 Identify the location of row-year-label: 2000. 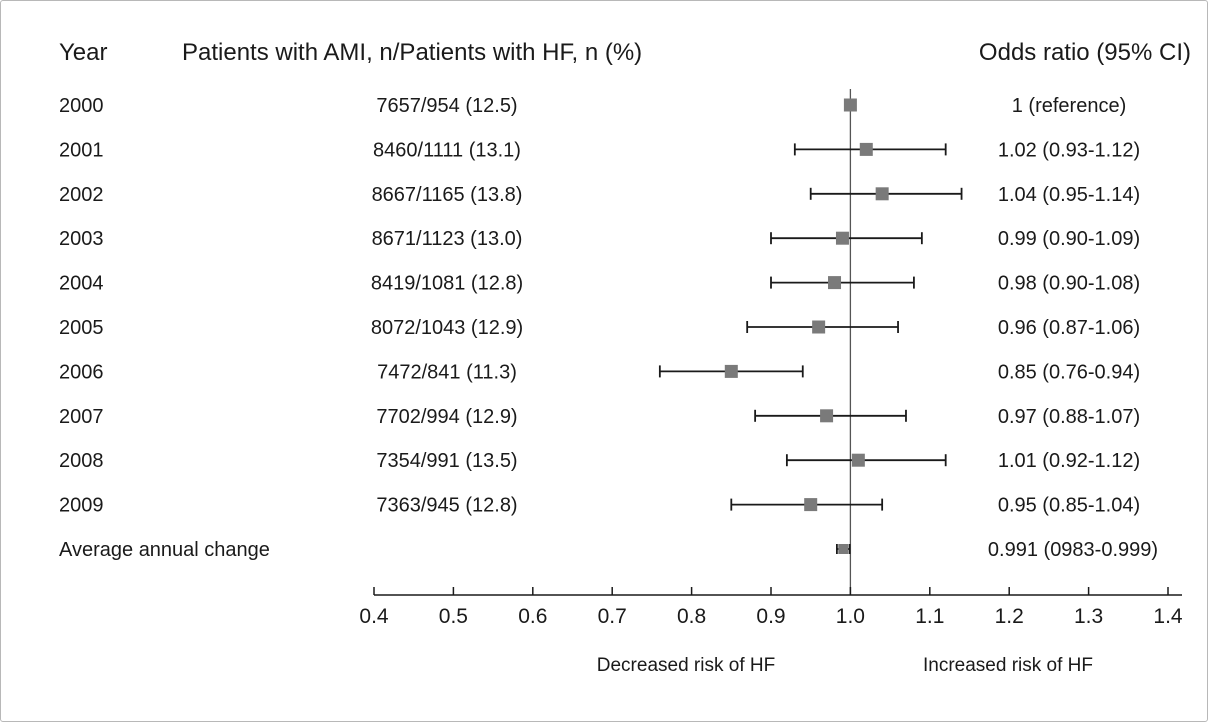
(81, 106).